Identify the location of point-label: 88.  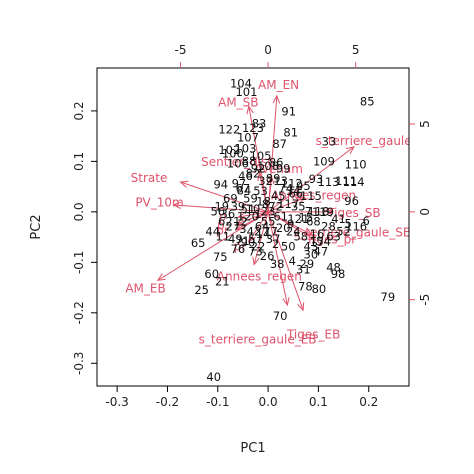
(249, 161).